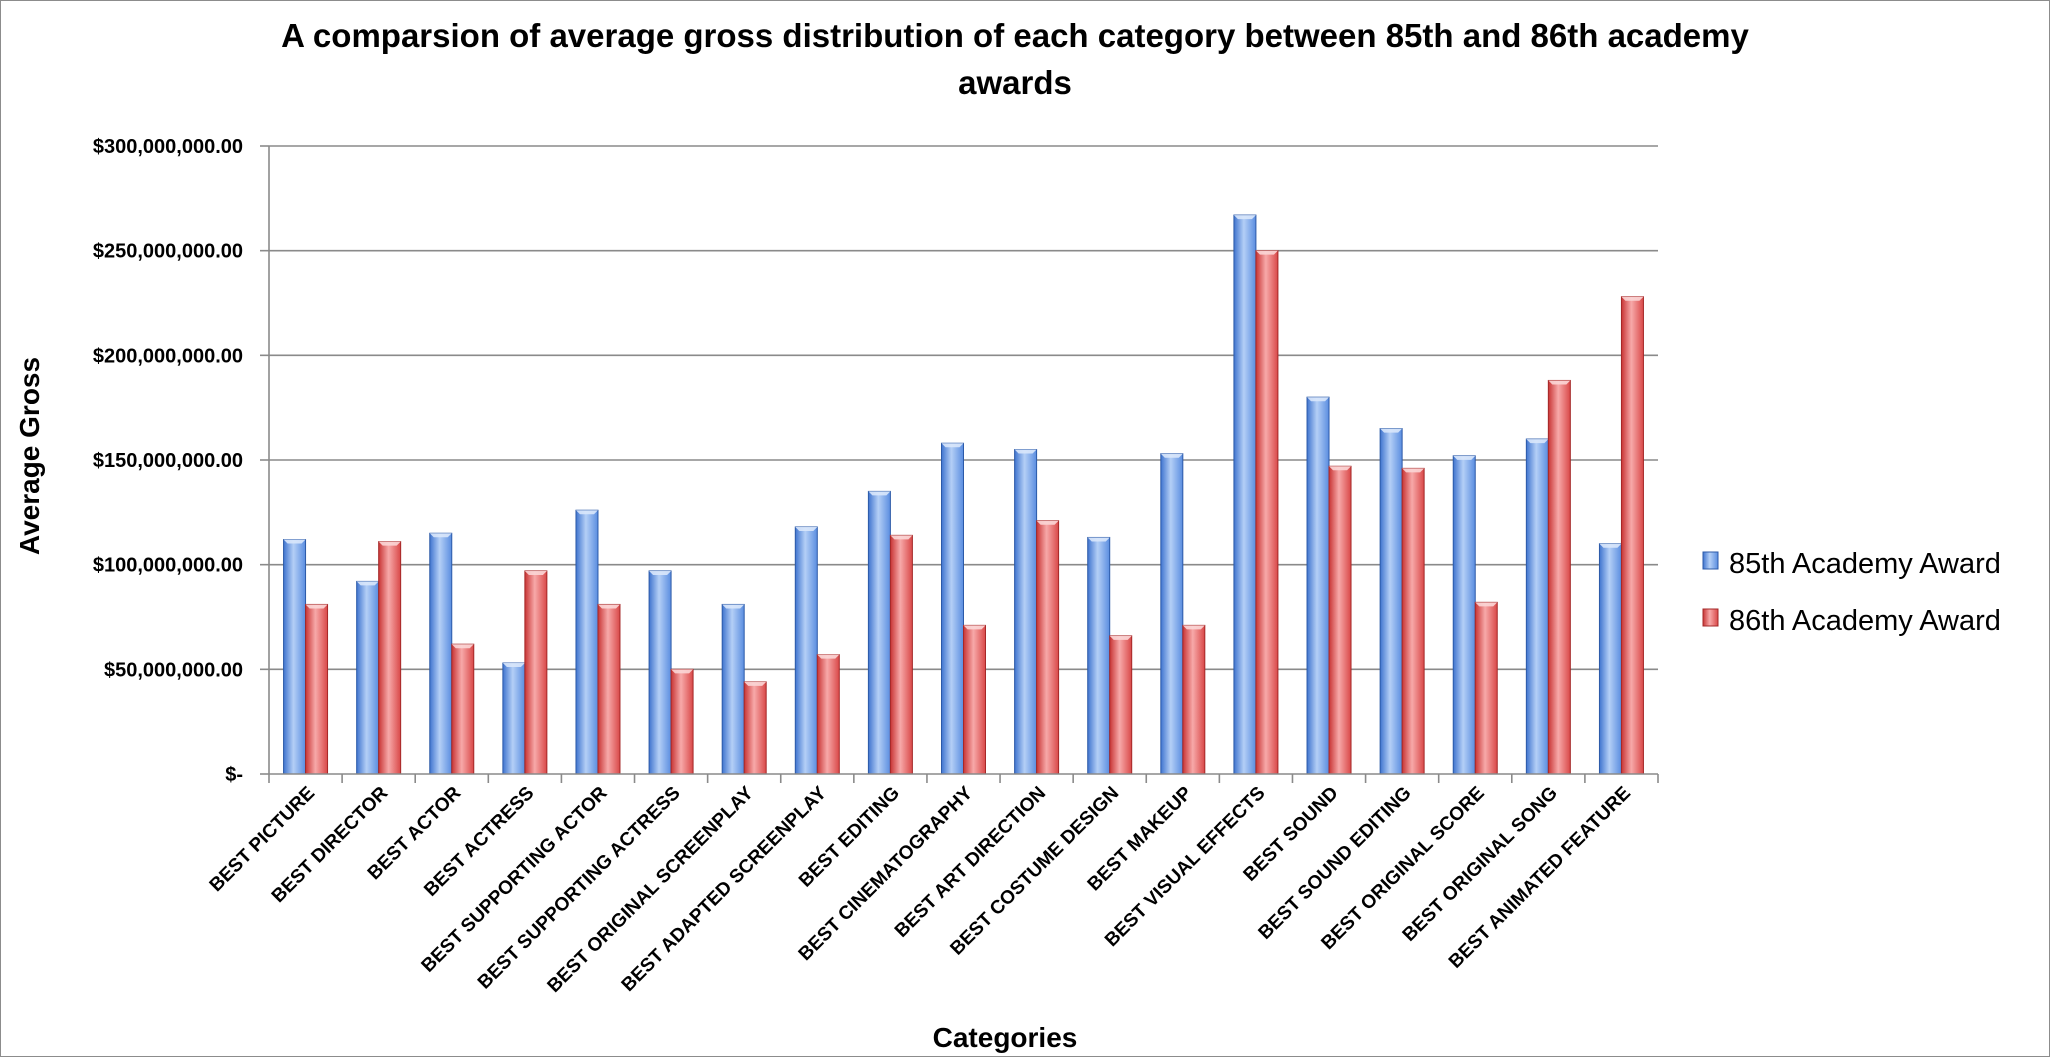 The image size is (2050, 1058). What do you see at coordinates (1710, 617) in the screenshot?
I see `legend-swatch-86th` at bounding box center [1710, 617].